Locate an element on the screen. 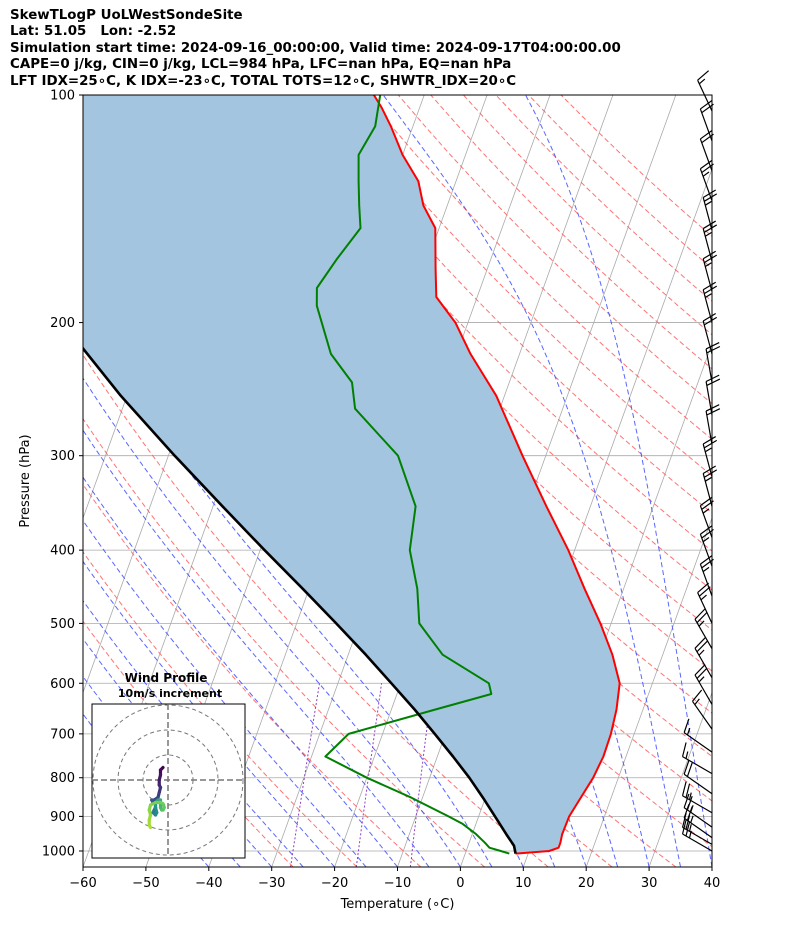 This screenshot has width=794, height=937. y-tick-label: 200 is located at coordinates (62, 323).